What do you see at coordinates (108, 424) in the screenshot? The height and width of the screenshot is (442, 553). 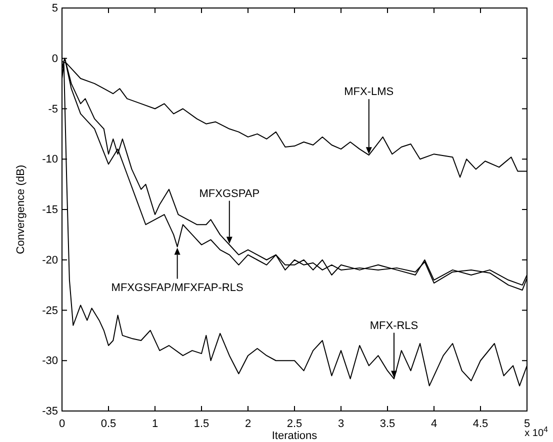 I see `x-tick-label: 0.5` at bounding box center [108, 424].